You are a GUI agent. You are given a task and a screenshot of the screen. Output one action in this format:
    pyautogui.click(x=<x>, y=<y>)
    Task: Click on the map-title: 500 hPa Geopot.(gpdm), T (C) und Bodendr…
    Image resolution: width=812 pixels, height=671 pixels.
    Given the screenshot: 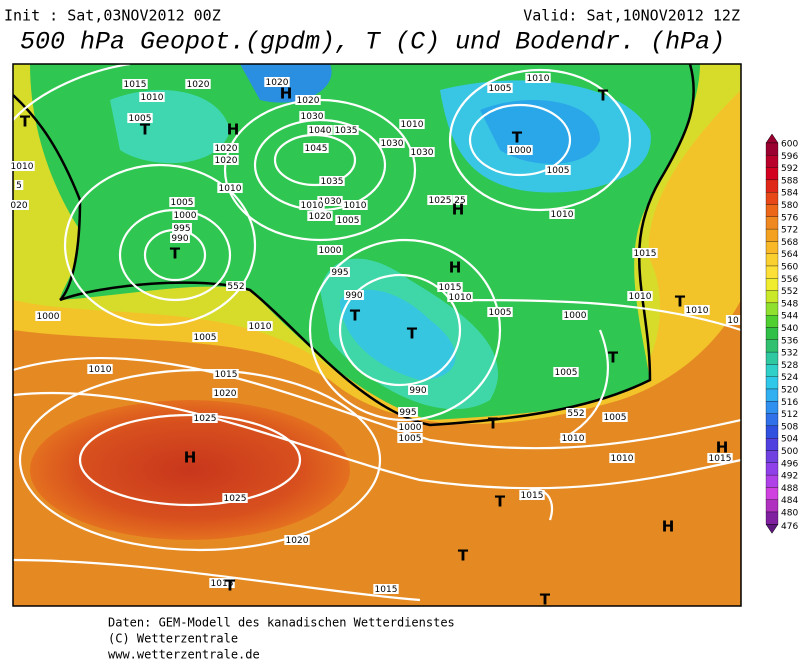 What is the action you would take?
    pyautogui.click(x=372, y=42)
    